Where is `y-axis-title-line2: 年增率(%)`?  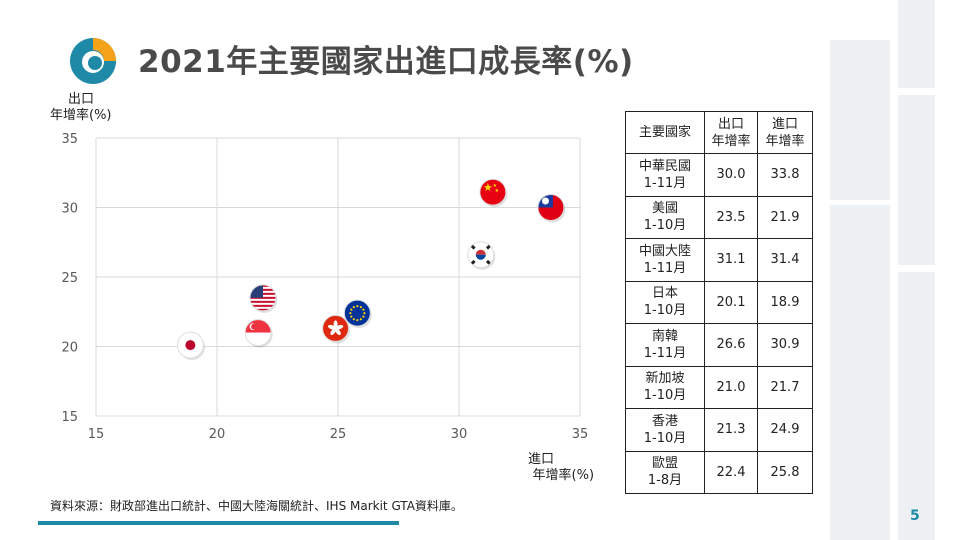 y-axis-title-line2: 年增率(%) is located at coordinates (81, 115).